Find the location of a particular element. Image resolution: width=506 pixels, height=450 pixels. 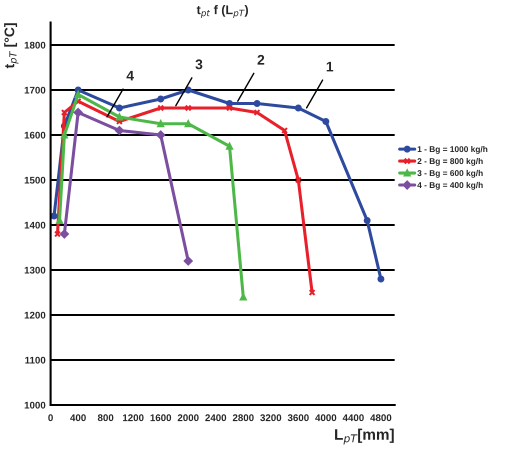

y-tick-label: 1400 is located at coordinates (35, 225).